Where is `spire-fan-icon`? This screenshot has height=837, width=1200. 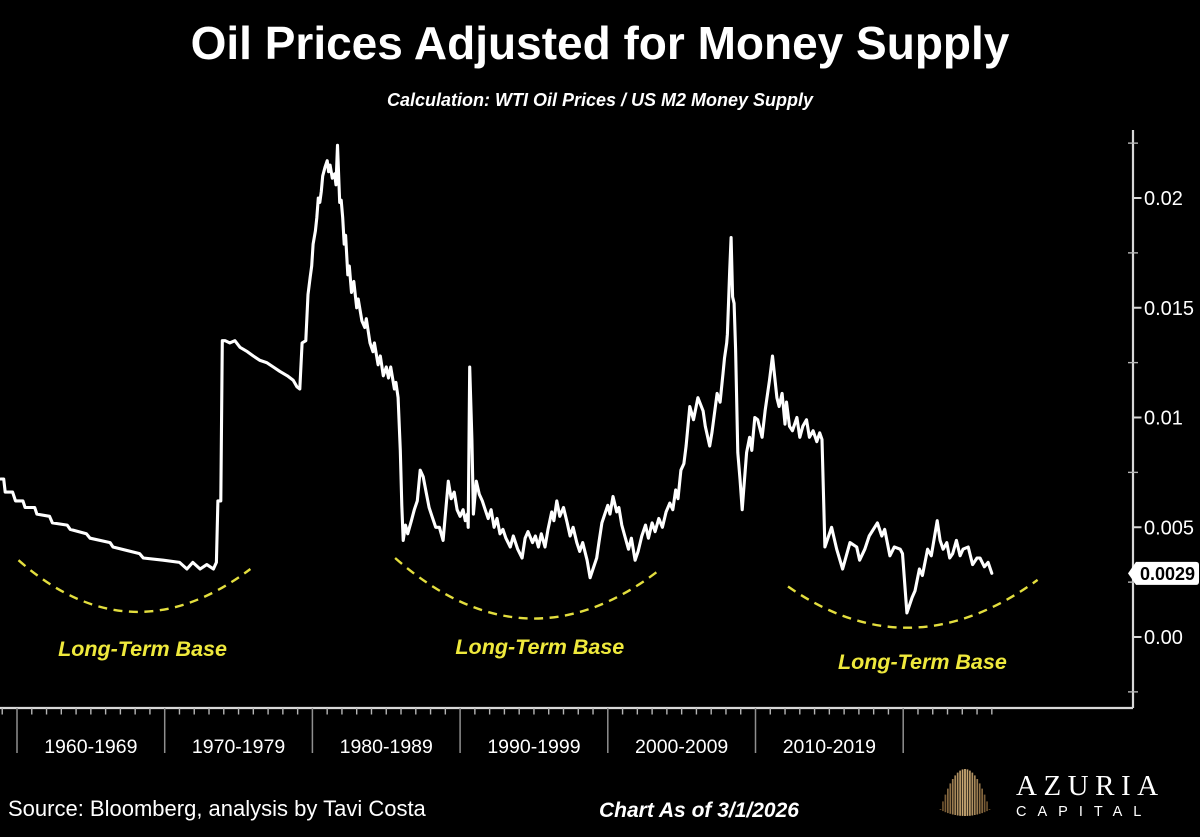 spire-fan-icon is located at coordinates (965, 792).